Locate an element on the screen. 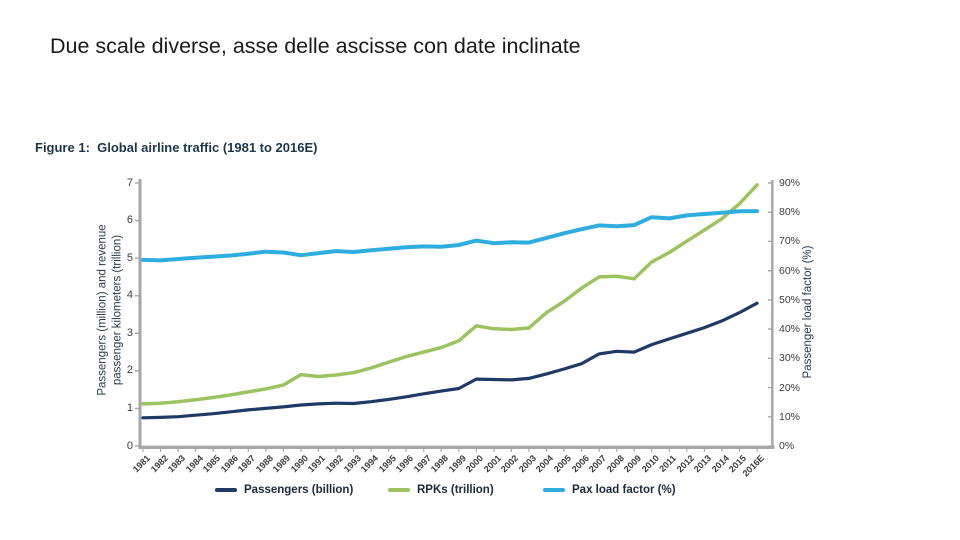 The width and height of the screenshot is (960, 540). legend-label: Passengers (billion) is located at coordinates (299, 490).